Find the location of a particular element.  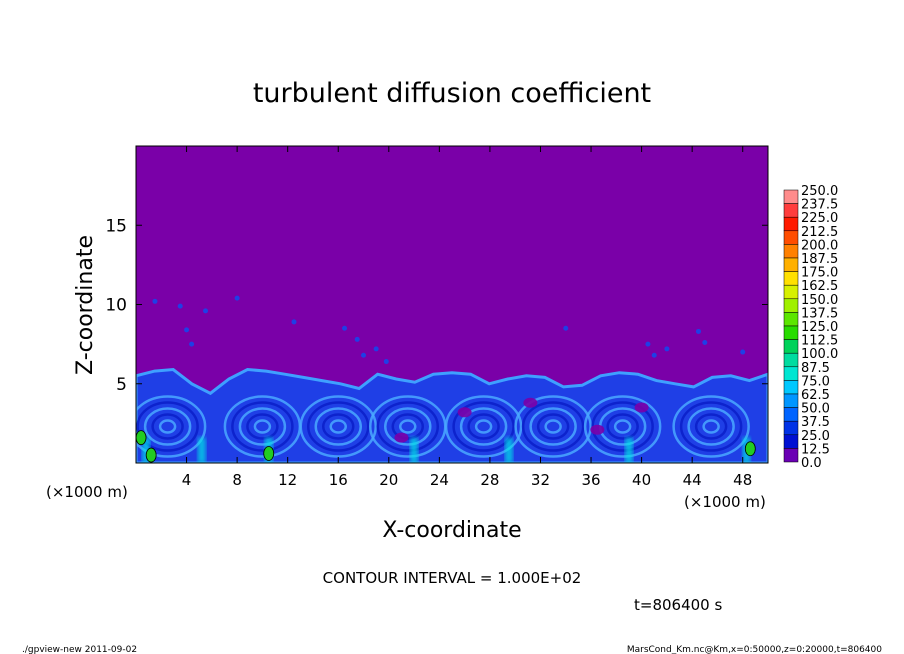

x-tick-label: 48 is located at coordinates (742, 480).